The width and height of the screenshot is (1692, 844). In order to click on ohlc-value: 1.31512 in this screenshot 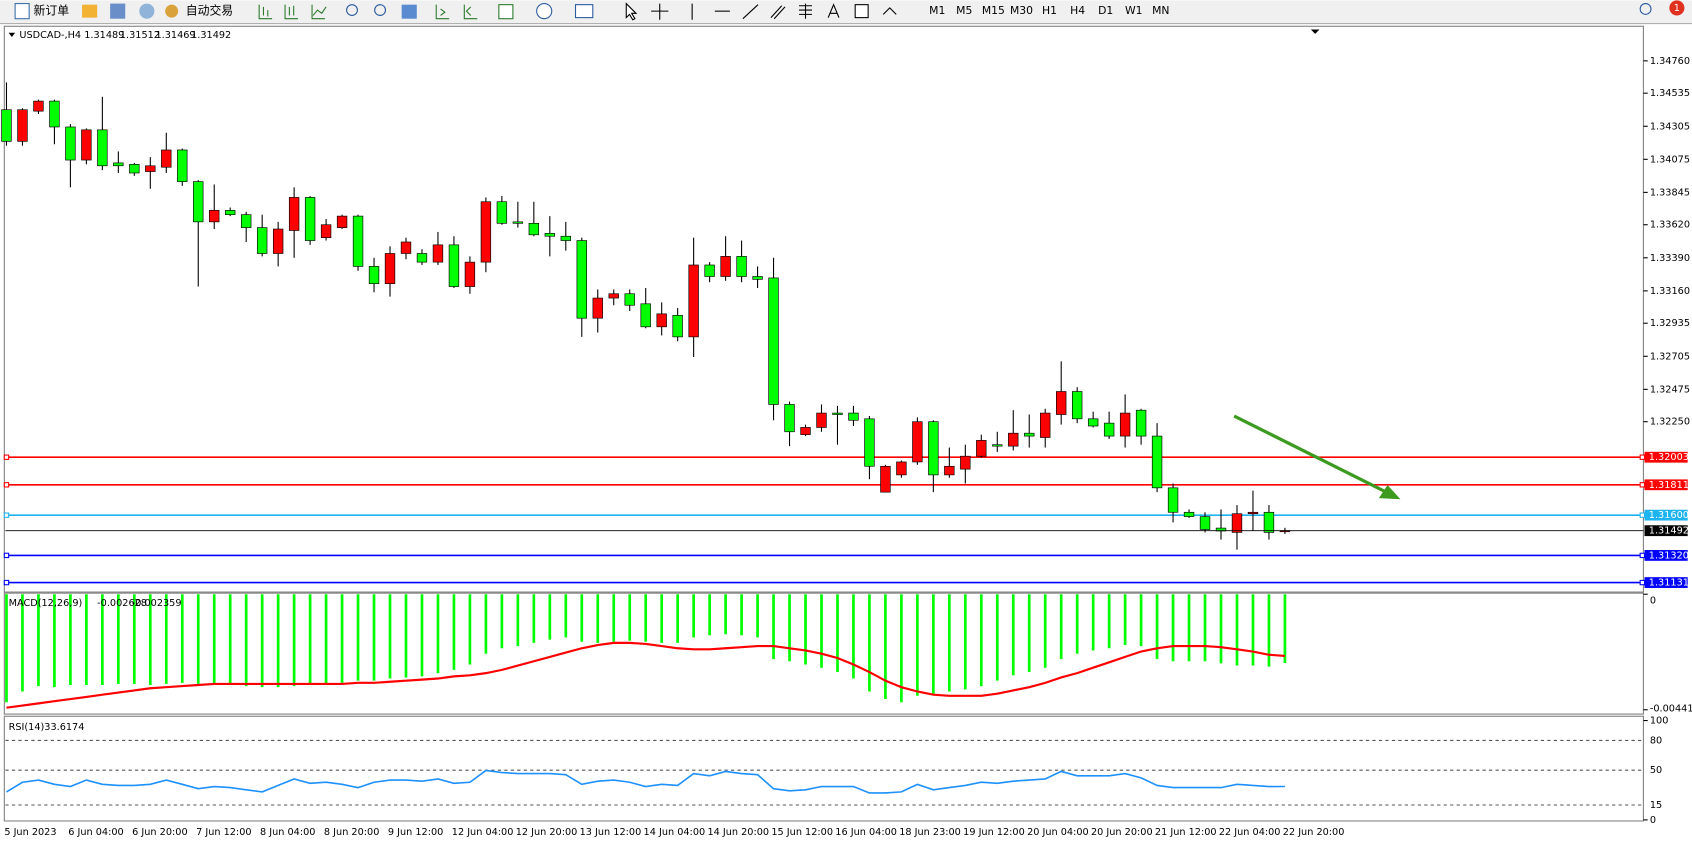, I will do `click(140, 35)`.